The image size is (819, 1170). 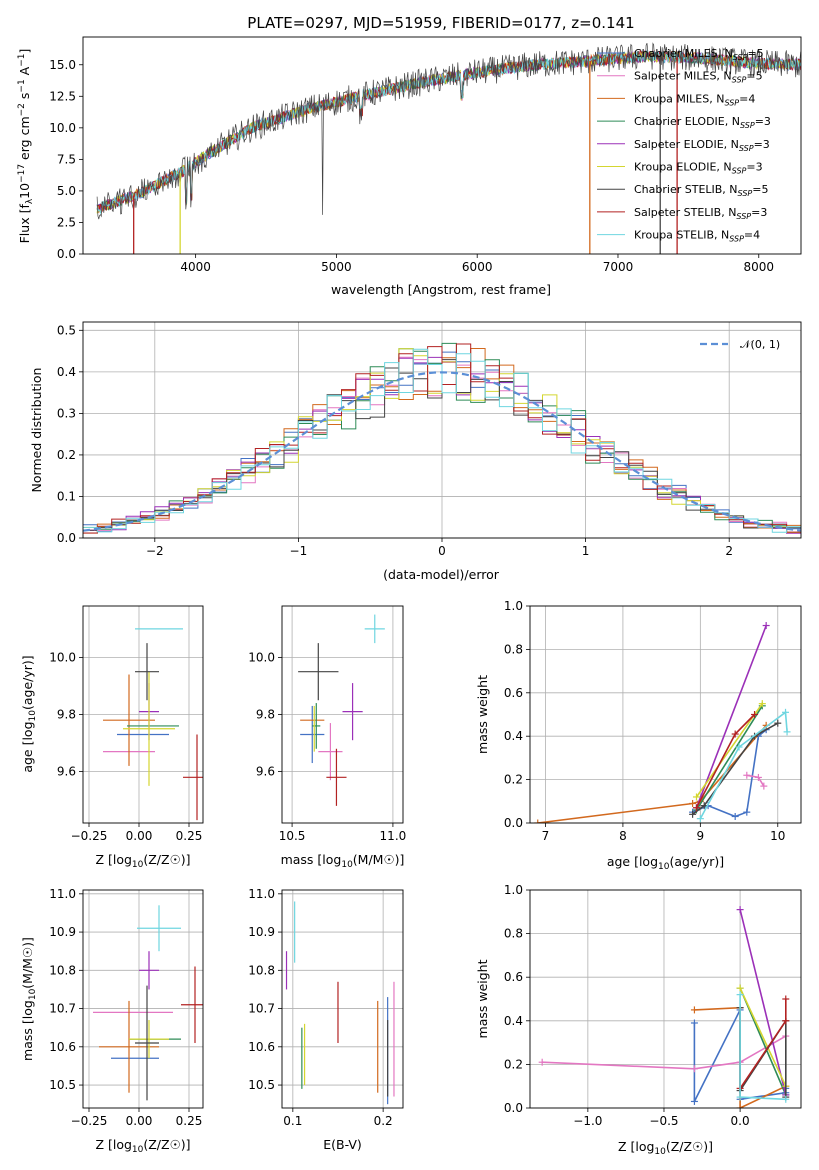 I want to click on legend-label: Salpeter STELIB, N, so click(x=685, y=212).